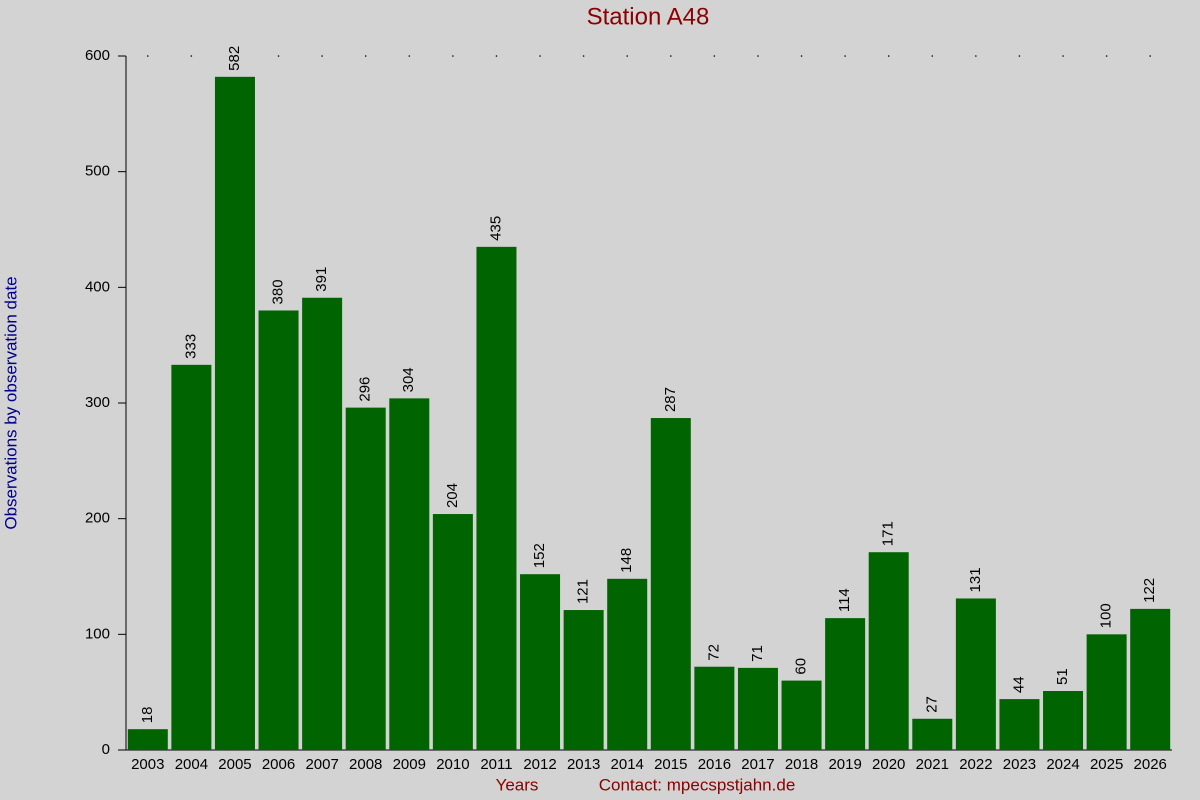 Image resolution: width=1200 pixels, height=800 pixels. Describe the element at coordinates (713, 652) in the screenshot. I see `value-label: 72` at that location.